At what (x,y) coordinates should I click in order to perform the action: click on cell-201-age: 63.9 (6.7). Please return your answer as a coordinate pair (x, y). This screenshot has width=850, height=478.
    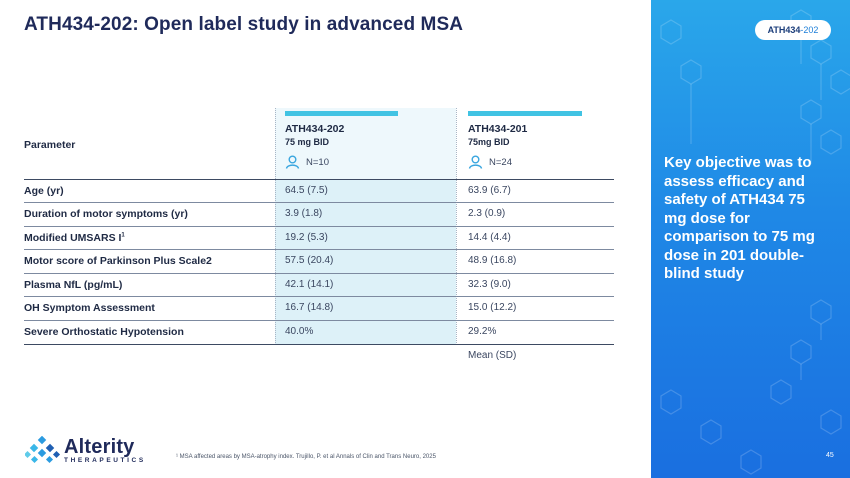
    Looking at the image, I should click on (489, 190).